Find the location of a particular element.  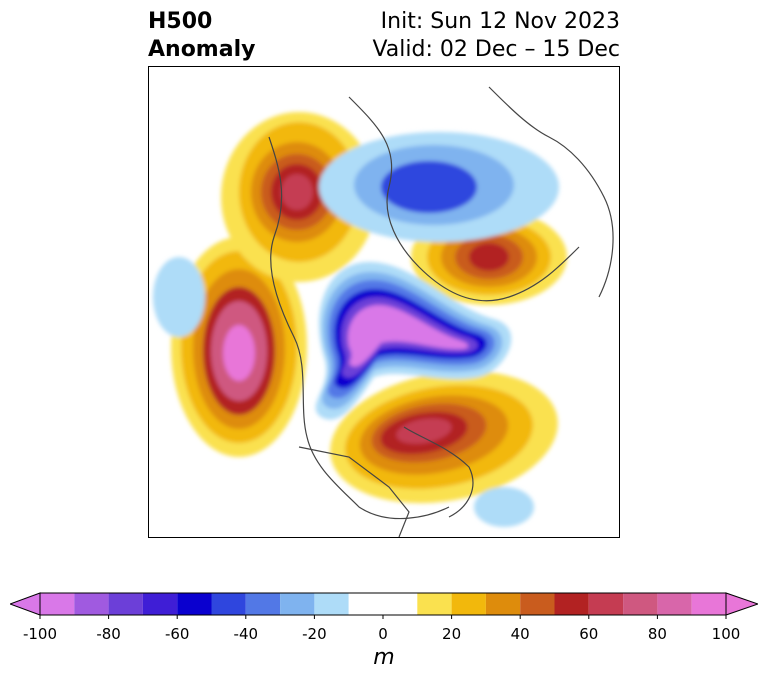

colorbar-tick-label: -60 is located at coordinates (177, 634).